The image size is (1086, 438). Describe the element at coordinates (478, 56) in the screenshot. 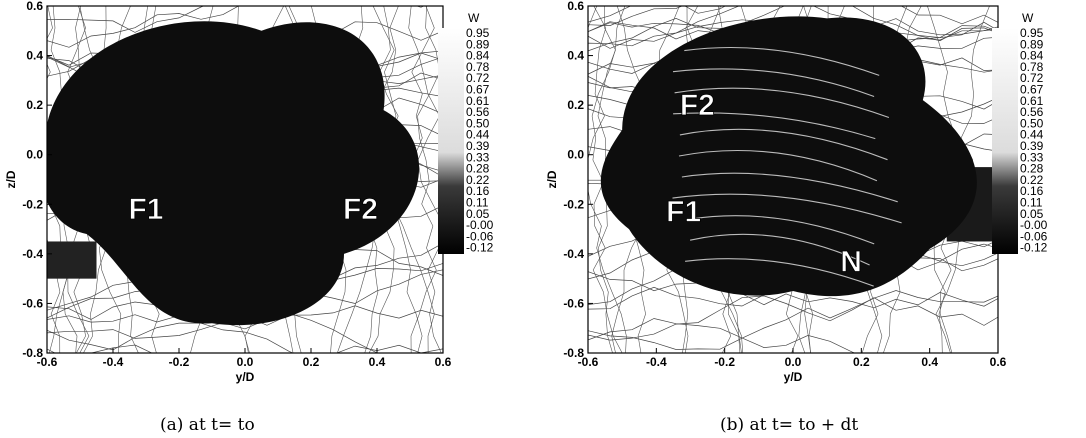

I see `legend-level-label: 0.84` at that location.